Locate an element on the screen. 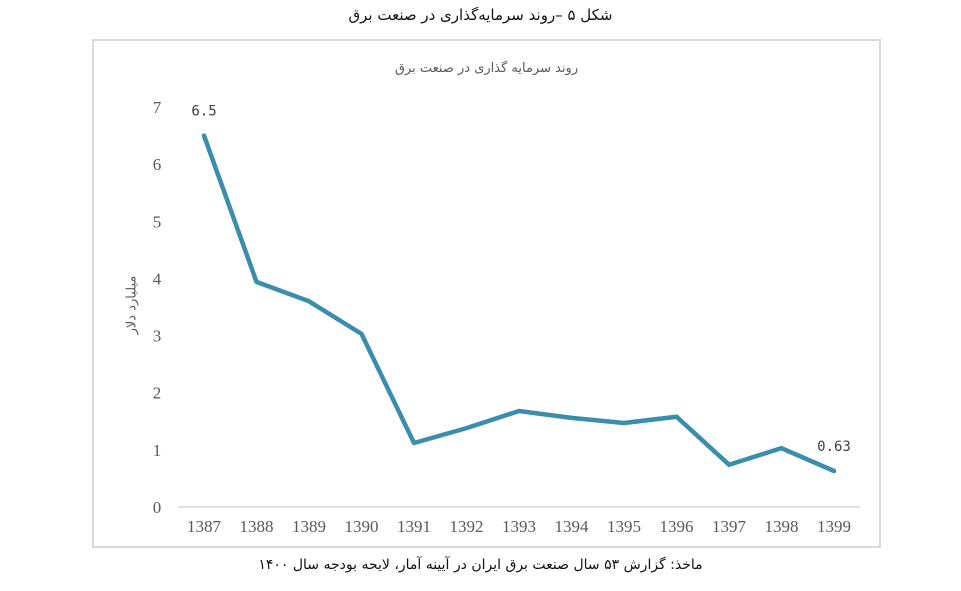  x-tick-label: 1394 is located at coordinates (572, 526).